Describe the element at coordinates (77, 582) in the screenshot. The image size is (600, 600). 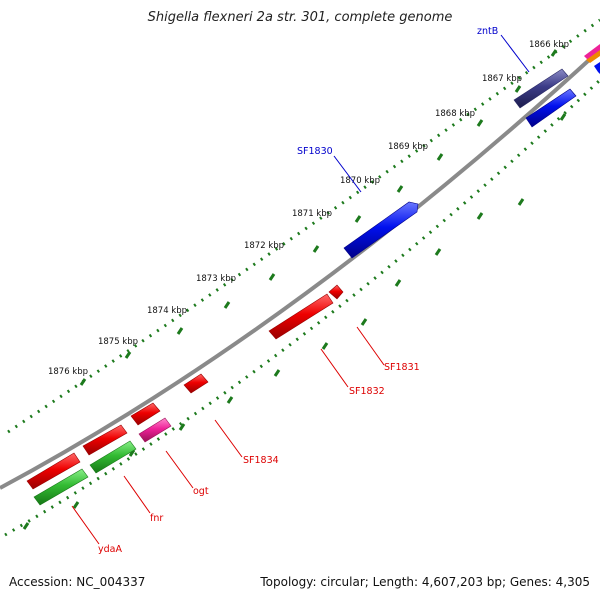
I see `accession-text: Accession: NC_004337` at that location.